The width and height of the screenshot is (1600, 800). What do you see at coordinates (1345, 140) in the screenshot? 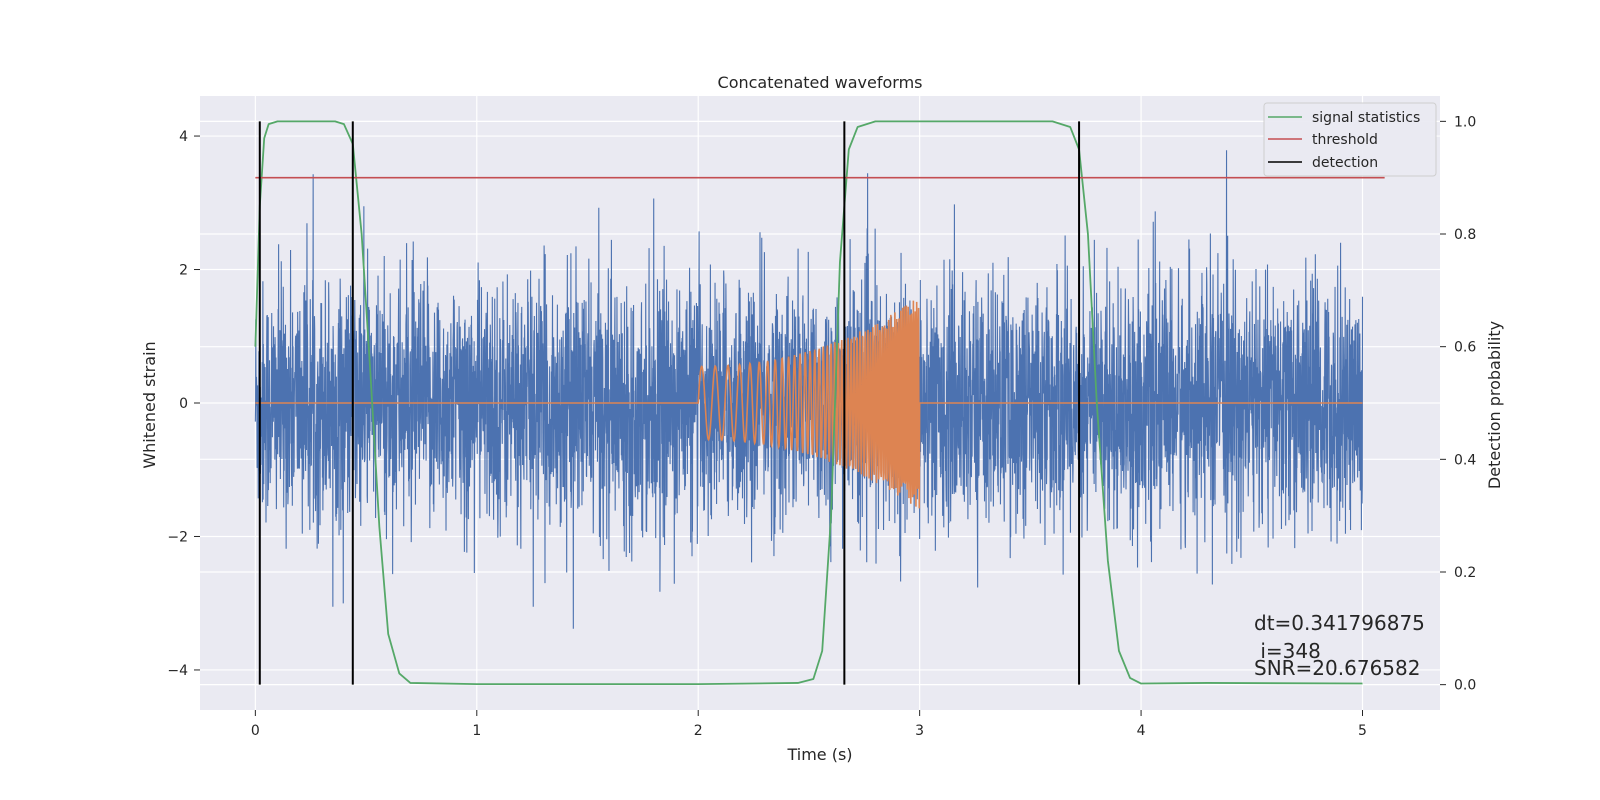
I see `legend-label-threshold: threshold` at bounding box center [1345, 140].